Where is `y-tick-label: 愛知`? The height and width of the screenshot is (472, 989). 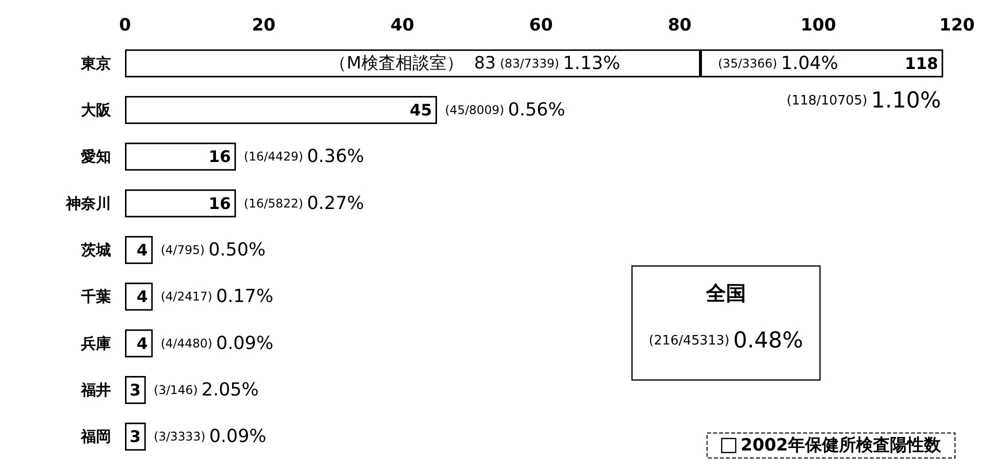
y-tick-label: 愛知 is located at coordinates (96, 157).